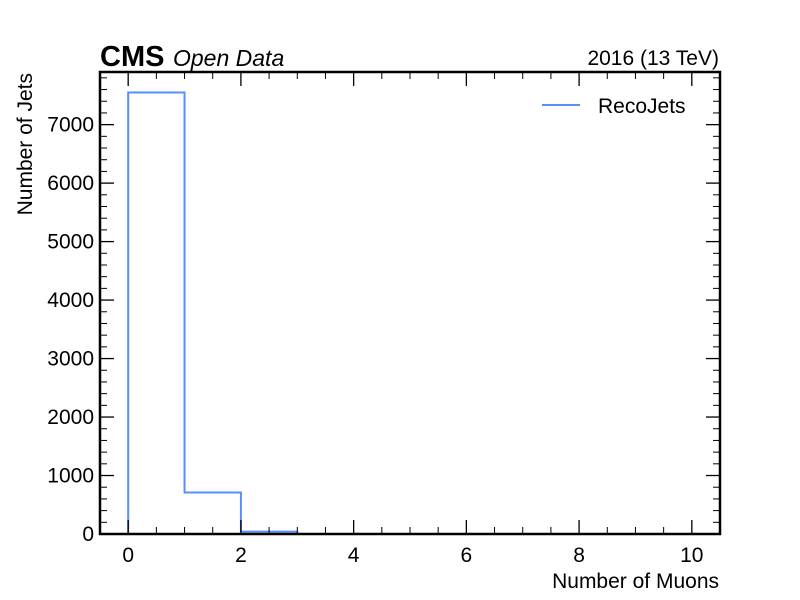  I want to click on y-tick-label: 0, so click(88, 534).